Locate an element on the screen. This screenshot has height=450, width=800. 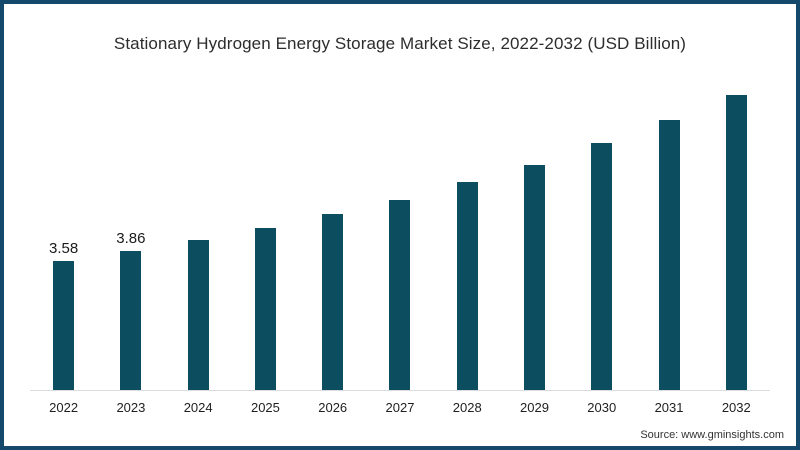
x-axis-tick-label: 2027 is located at coordinates (400, 407).